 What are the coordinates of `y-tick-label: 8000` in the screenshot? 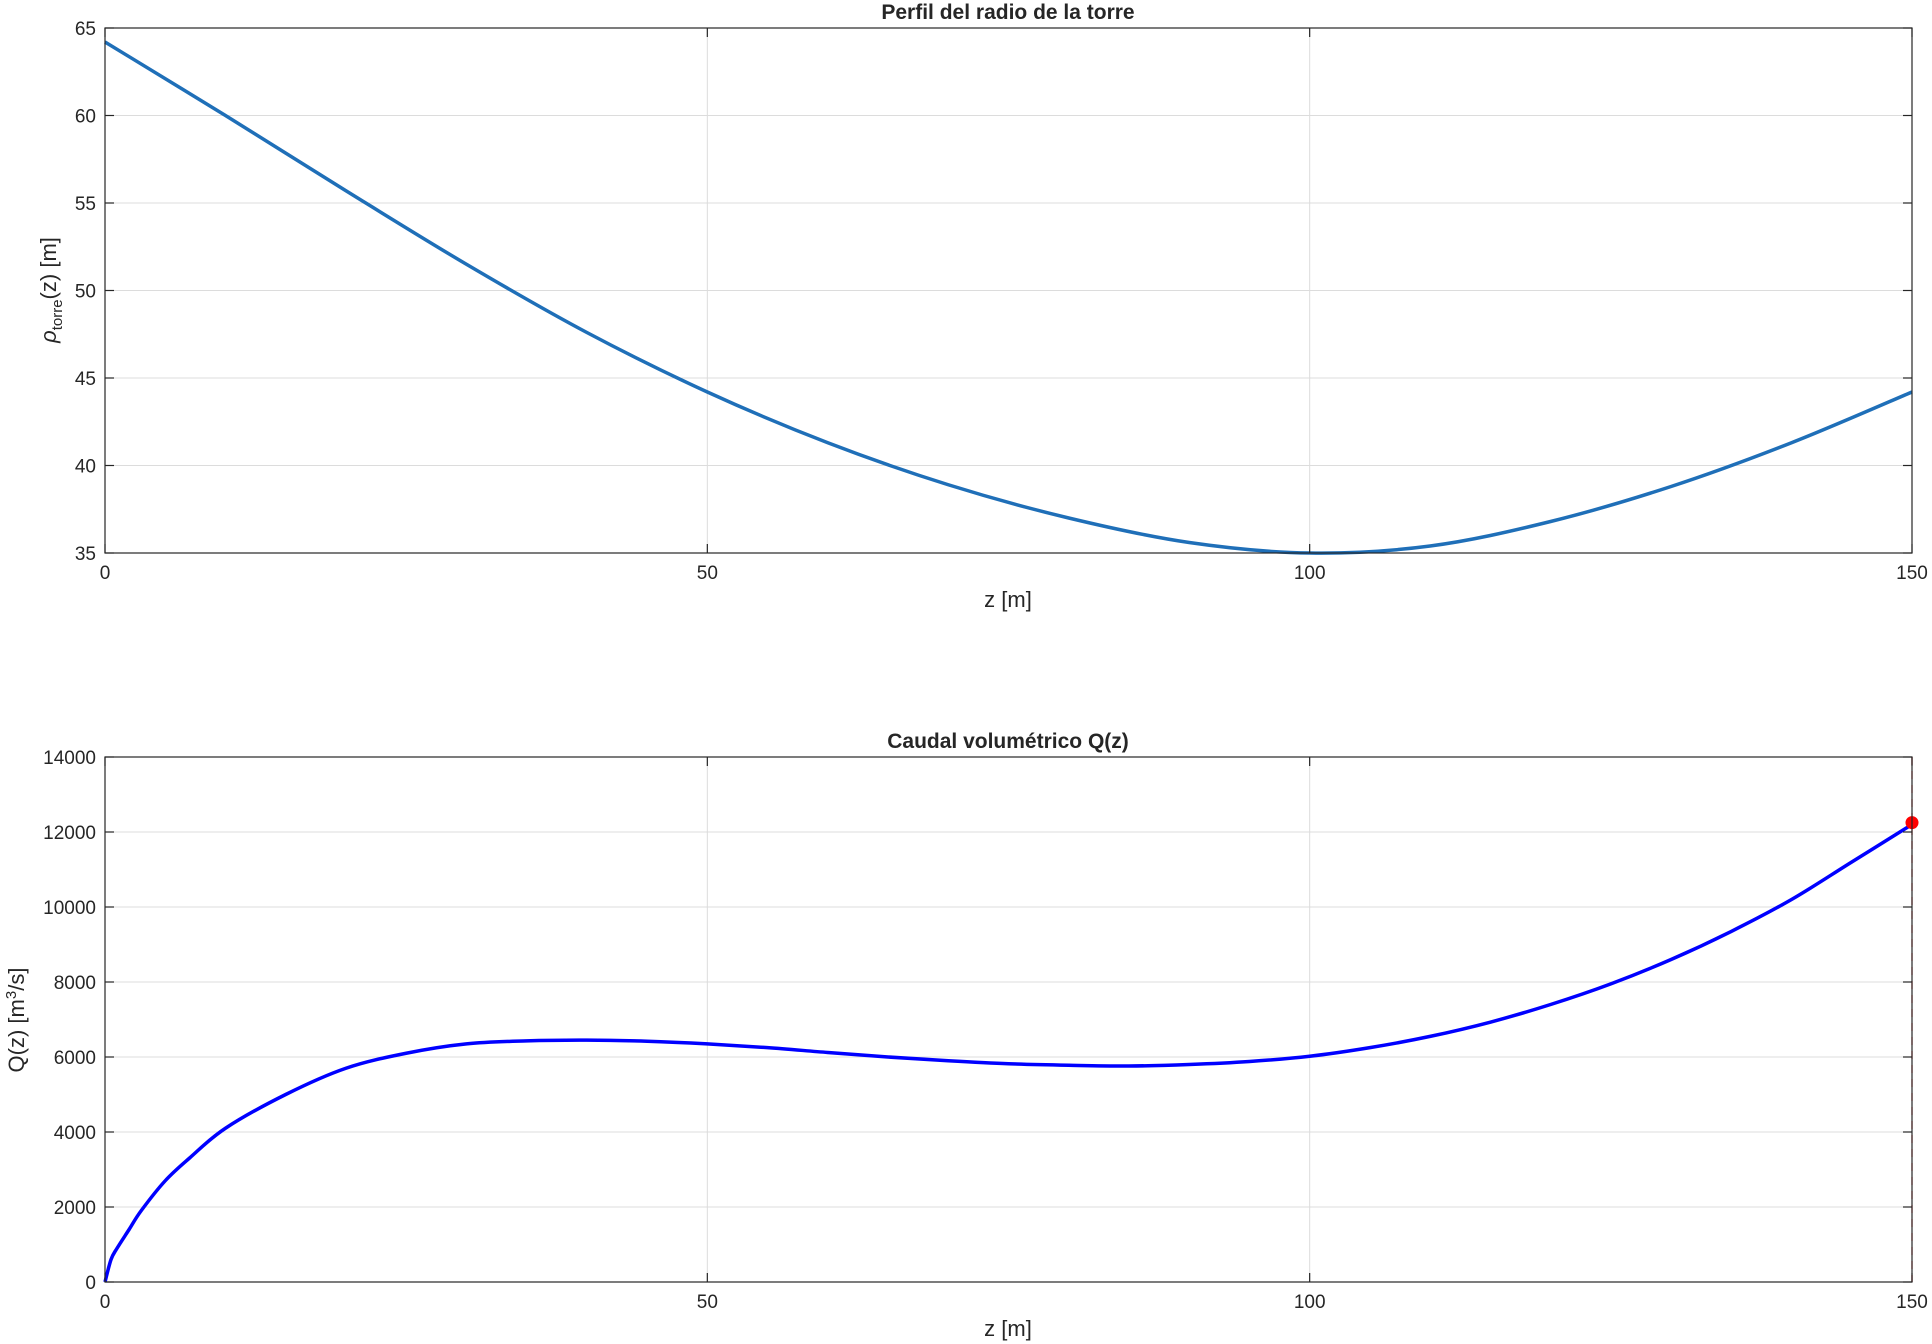 It's located at (75, 983).